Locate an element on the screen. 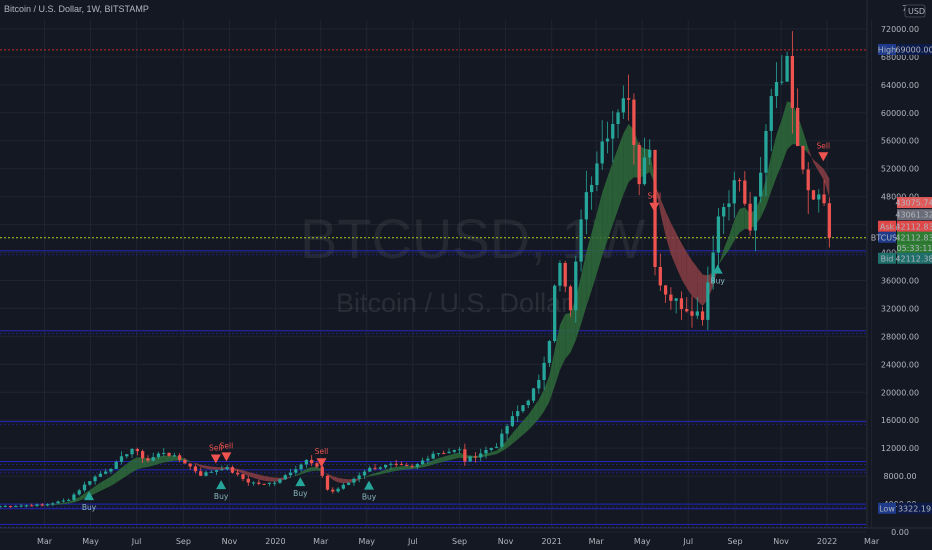 The image size is (932, 550). currency-selector: USD is located at coordinates (915, 11).